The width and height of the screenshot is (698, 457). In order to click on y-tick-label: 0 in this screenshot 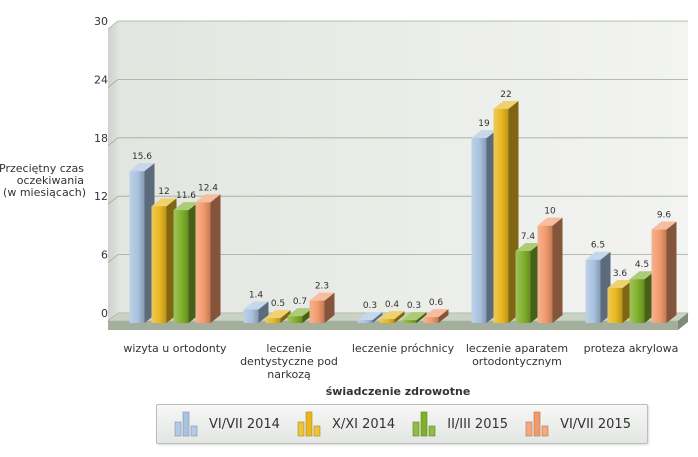, I will do `click(104, 313)`.